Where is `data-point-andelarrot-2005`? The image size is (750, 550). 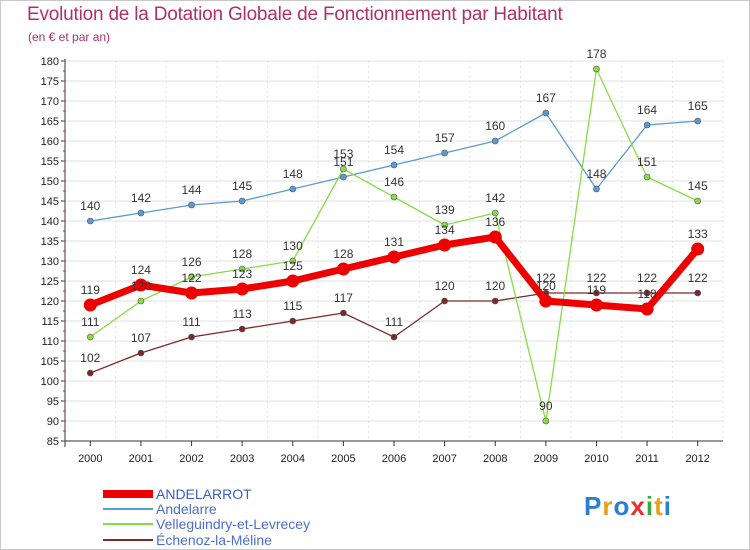 data-point-andelarrot-2005 is located at coordinates (343, 269).